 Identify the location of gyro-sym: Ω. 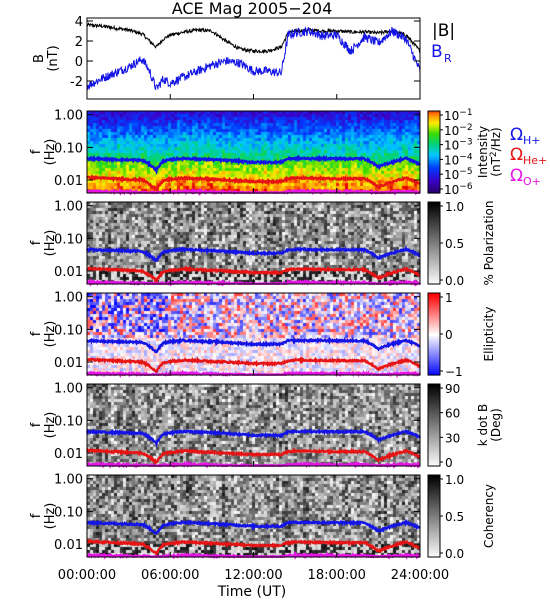
(516, 135).